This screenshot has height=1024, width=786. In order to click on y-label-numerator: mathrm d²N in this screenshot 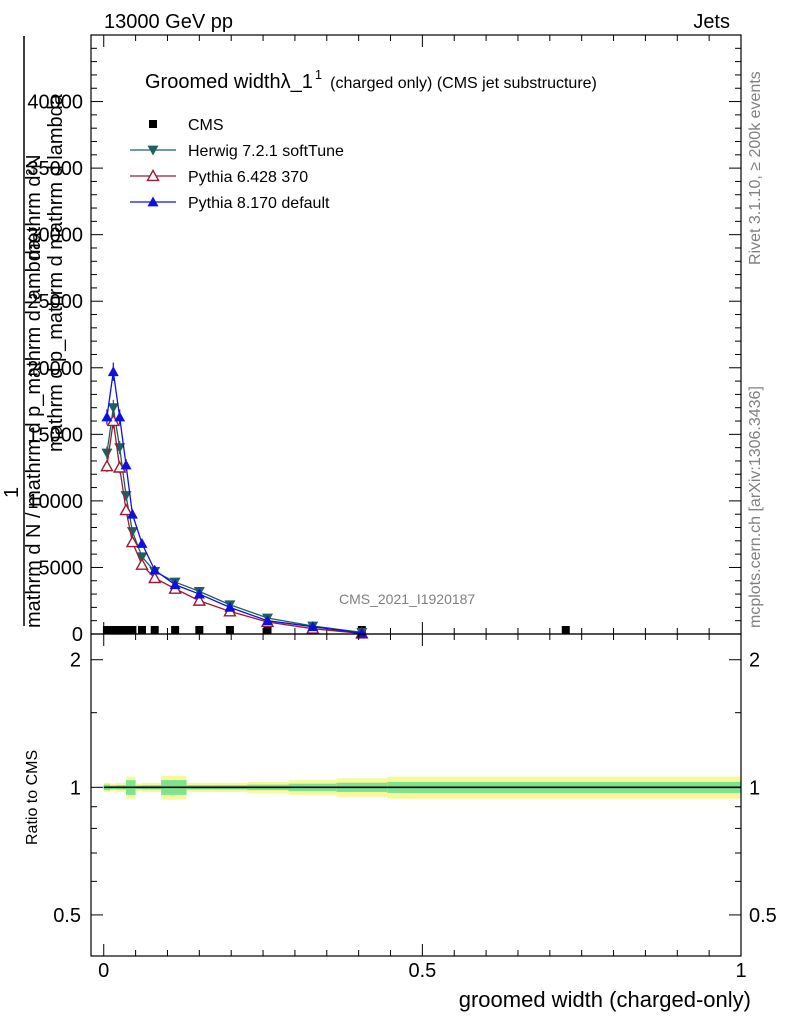, I will do `click(34, 207)`.